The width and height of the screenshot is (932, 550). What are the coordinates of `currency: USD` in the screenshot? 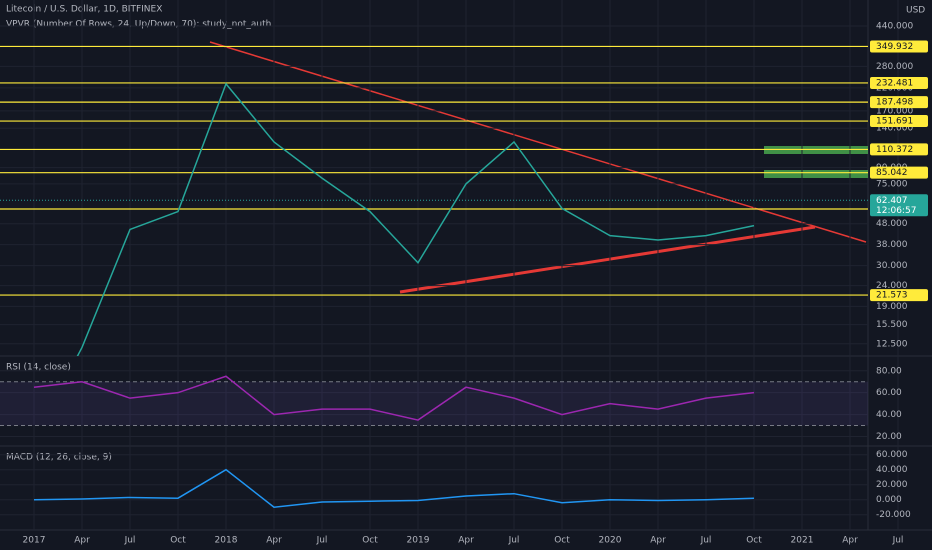 It's located at (915, 11).